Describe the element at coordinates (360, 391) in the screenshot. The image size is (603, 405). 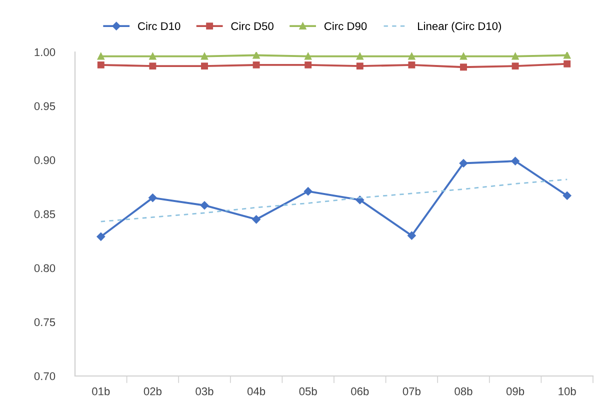
I see `x-tick-label: 06b` at that location.